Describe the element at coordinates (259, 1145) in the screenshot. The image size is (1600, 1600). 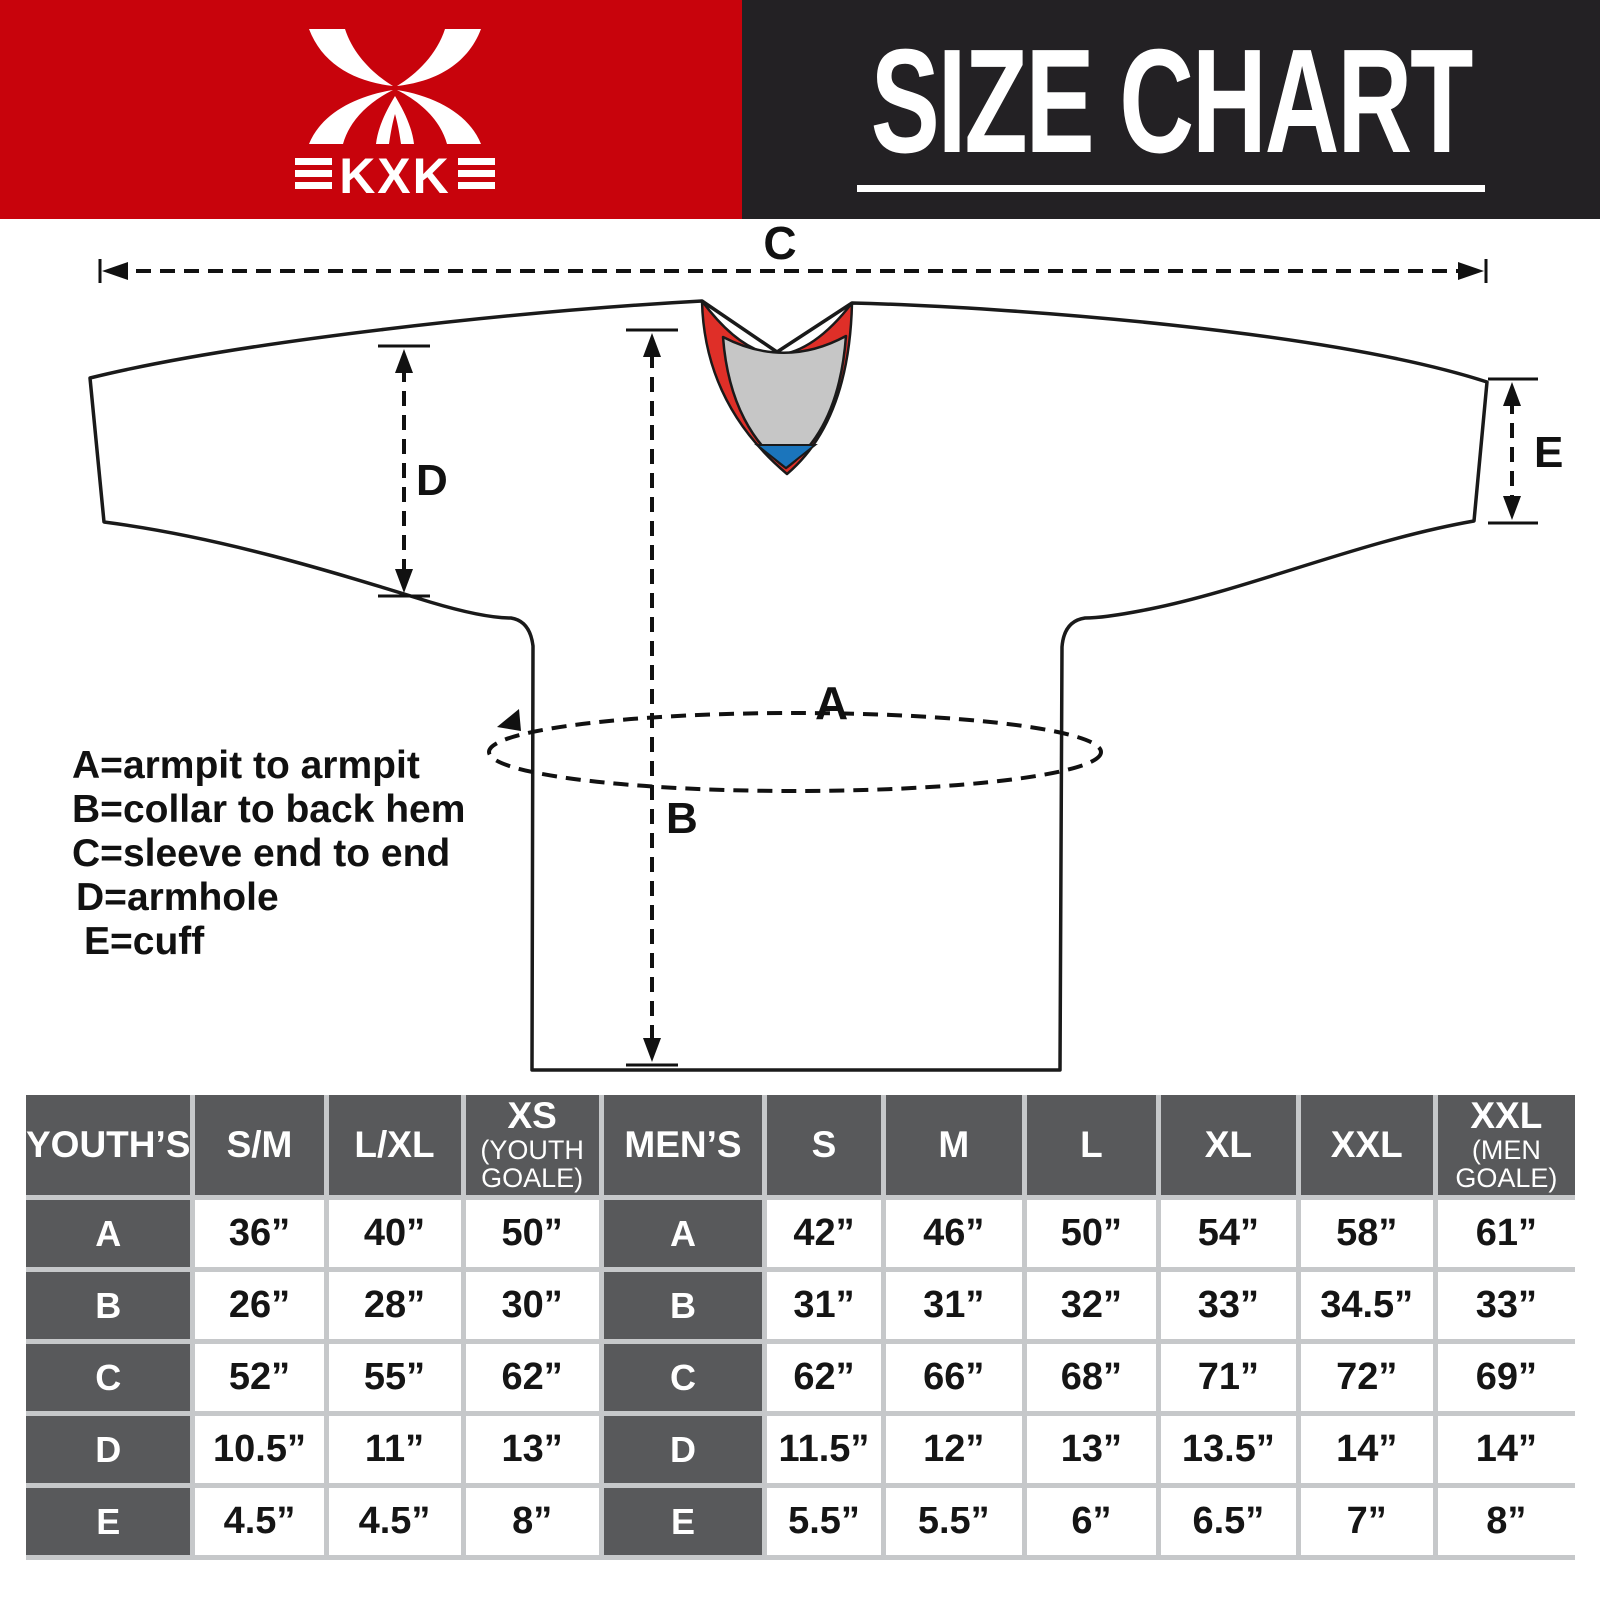
I see `youth-col-sm: S/M` at that location.